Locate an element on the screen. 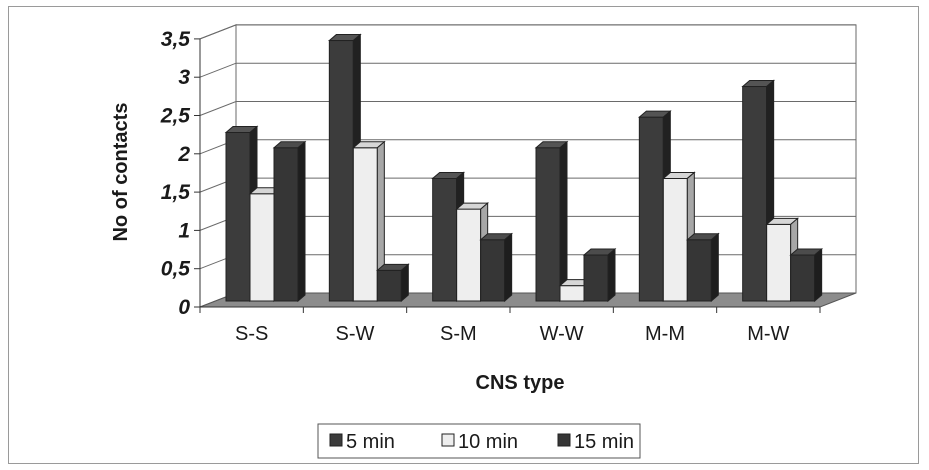 This screenshot has height=470, width=929. x-tick-label: W-W is located at coordinates (562, 334).